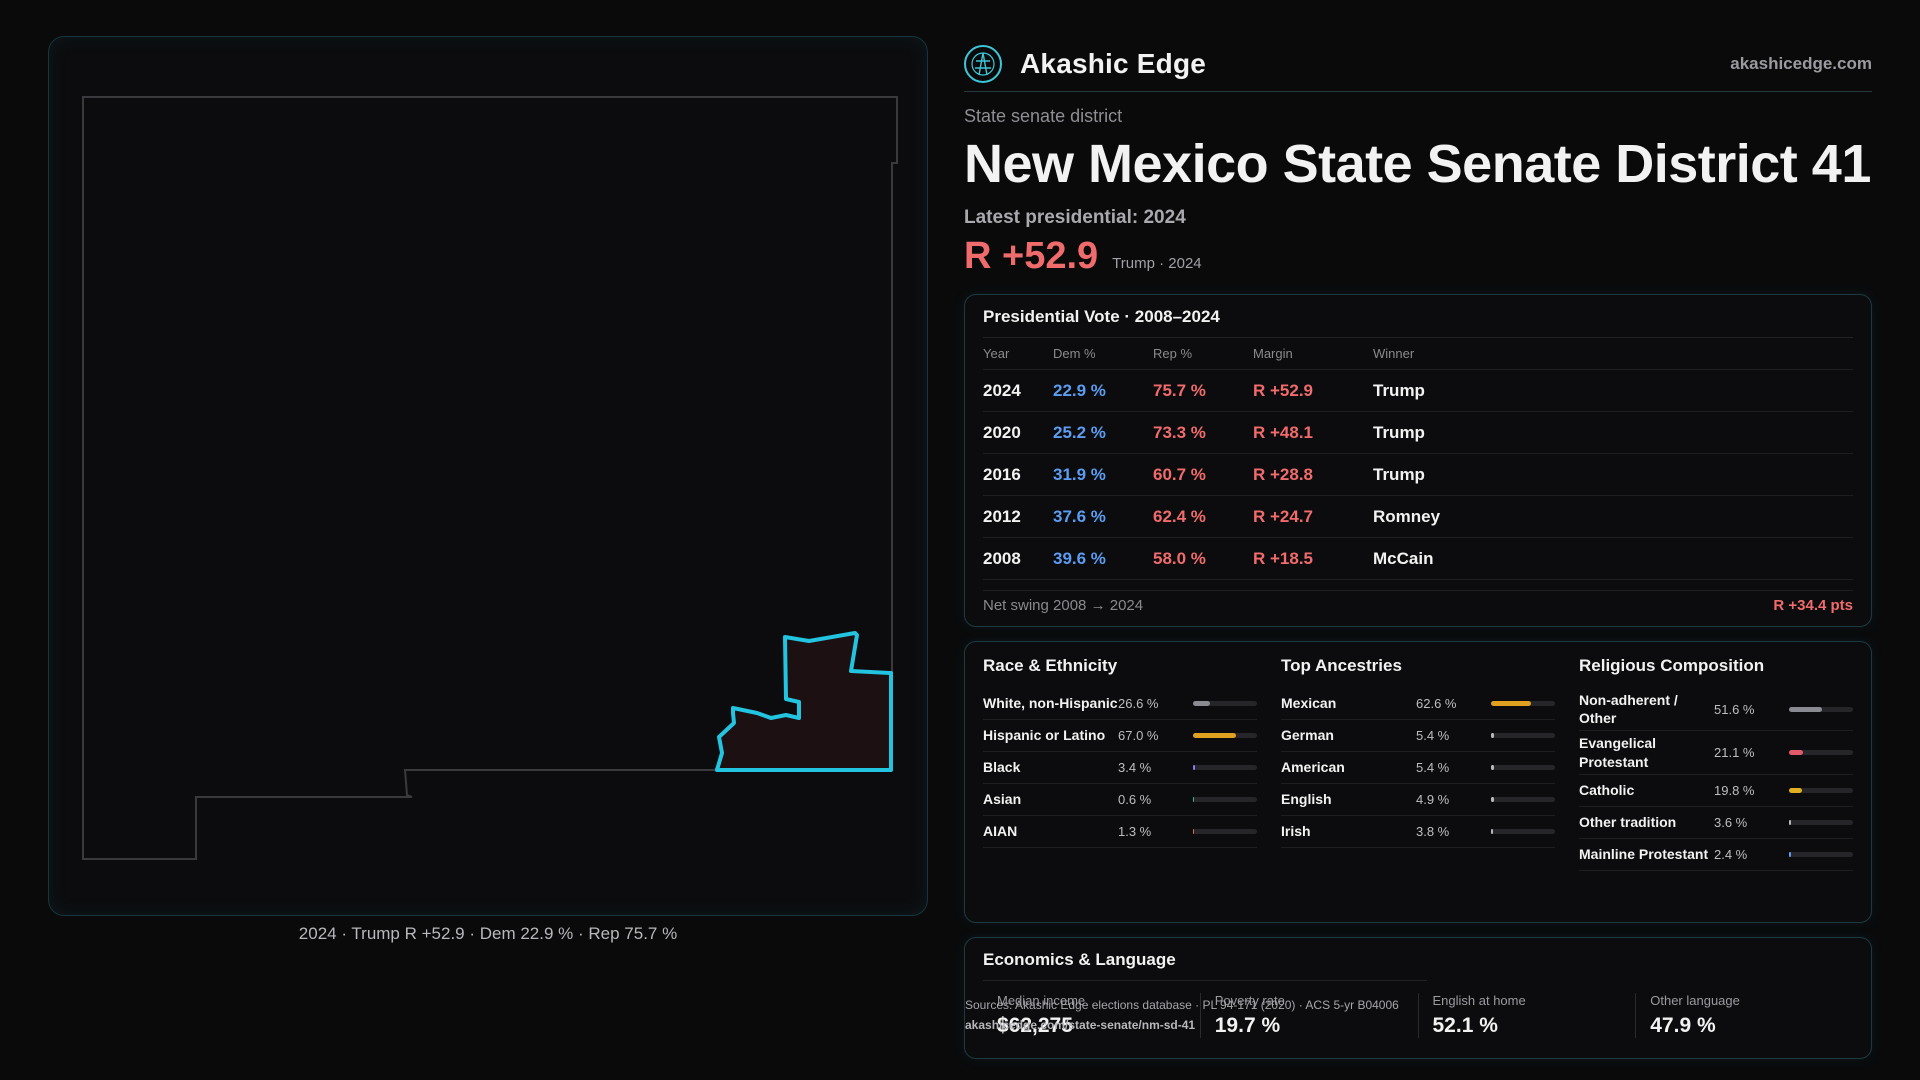 The image size is (1920, 1080). I want to click on demo-value: 26.6 %, so click(1138, 703).